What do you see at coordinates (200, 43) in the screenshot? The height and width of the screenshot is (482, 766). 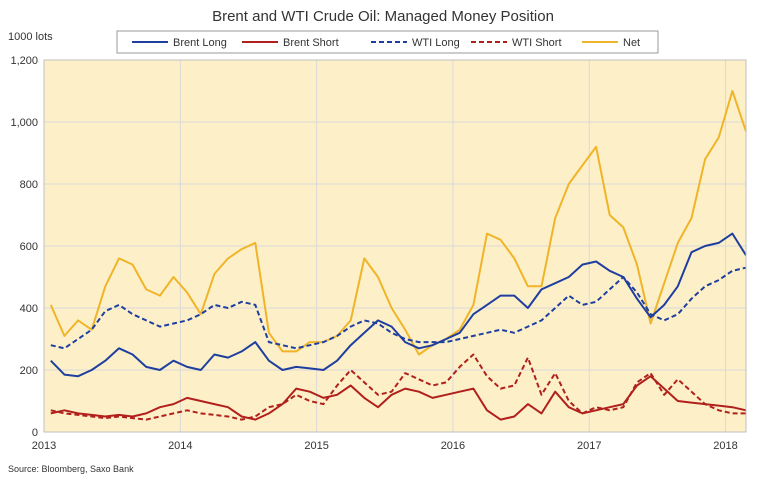 I see `legend-label: Brent Long` at bounding box center [200, 43].